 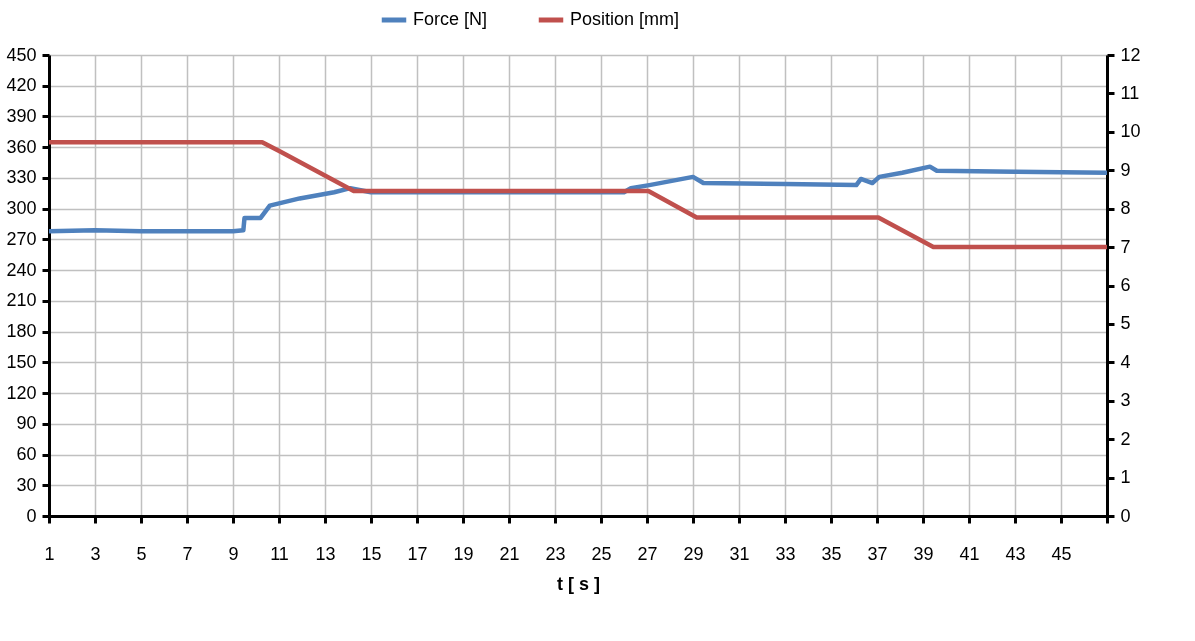 What do you see at coordinates (509, 553) in the screenshot?
I see `x-tick-label: 21` at bounding box center [509, 553].